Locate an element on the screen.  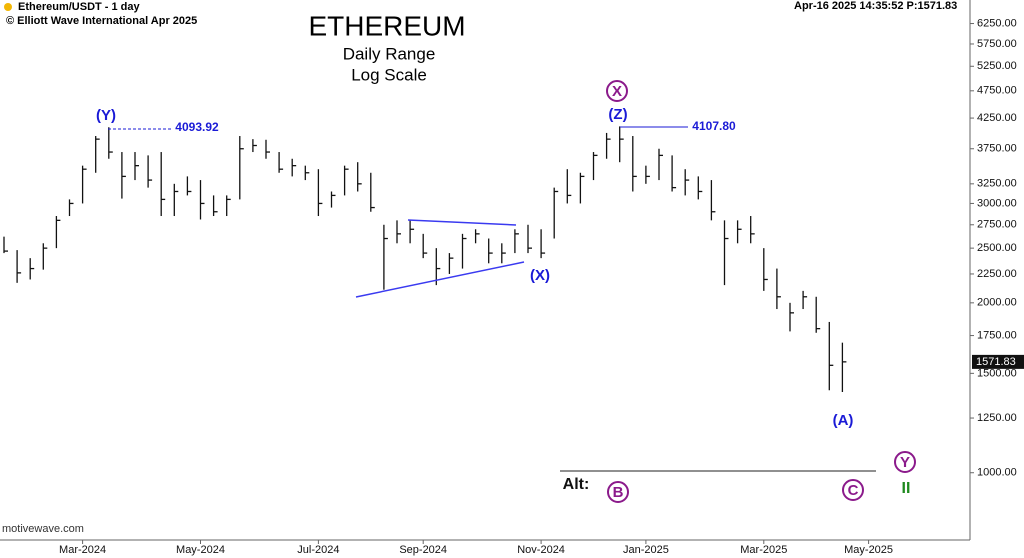
y-tick-label: 5750.00 is located at coordinates (997, 44).